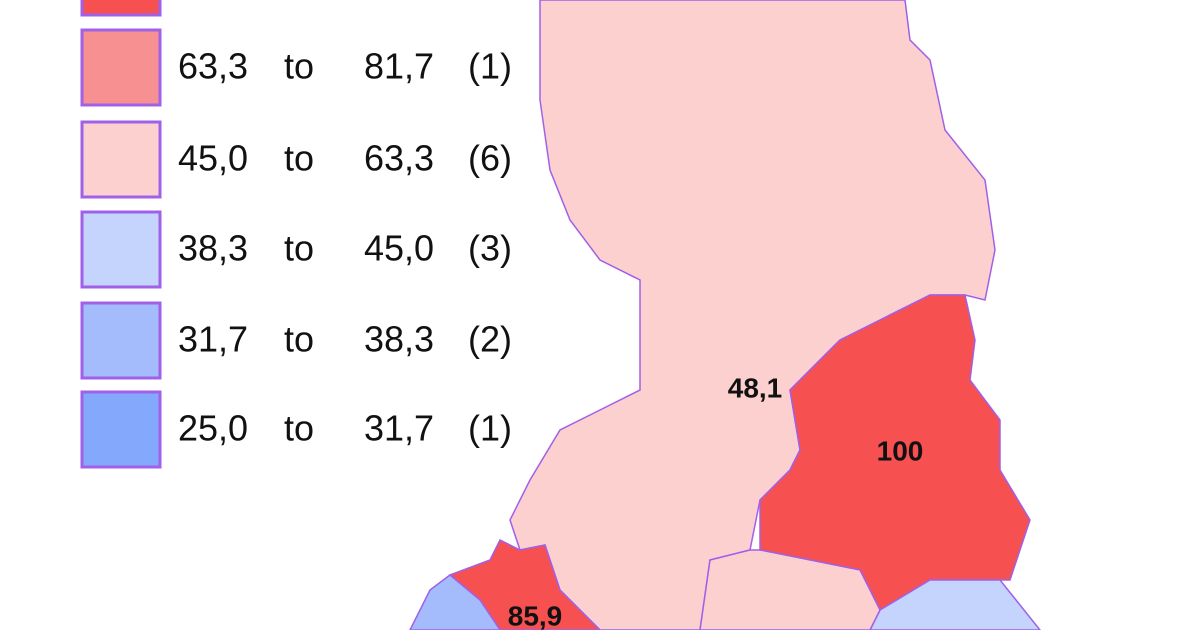 This screenshot has height=635, width=1200. What do you see at coordinates (213, 158) in the screenshot?
I see `legend-from: 45,0` at bounding box center [213, 158].